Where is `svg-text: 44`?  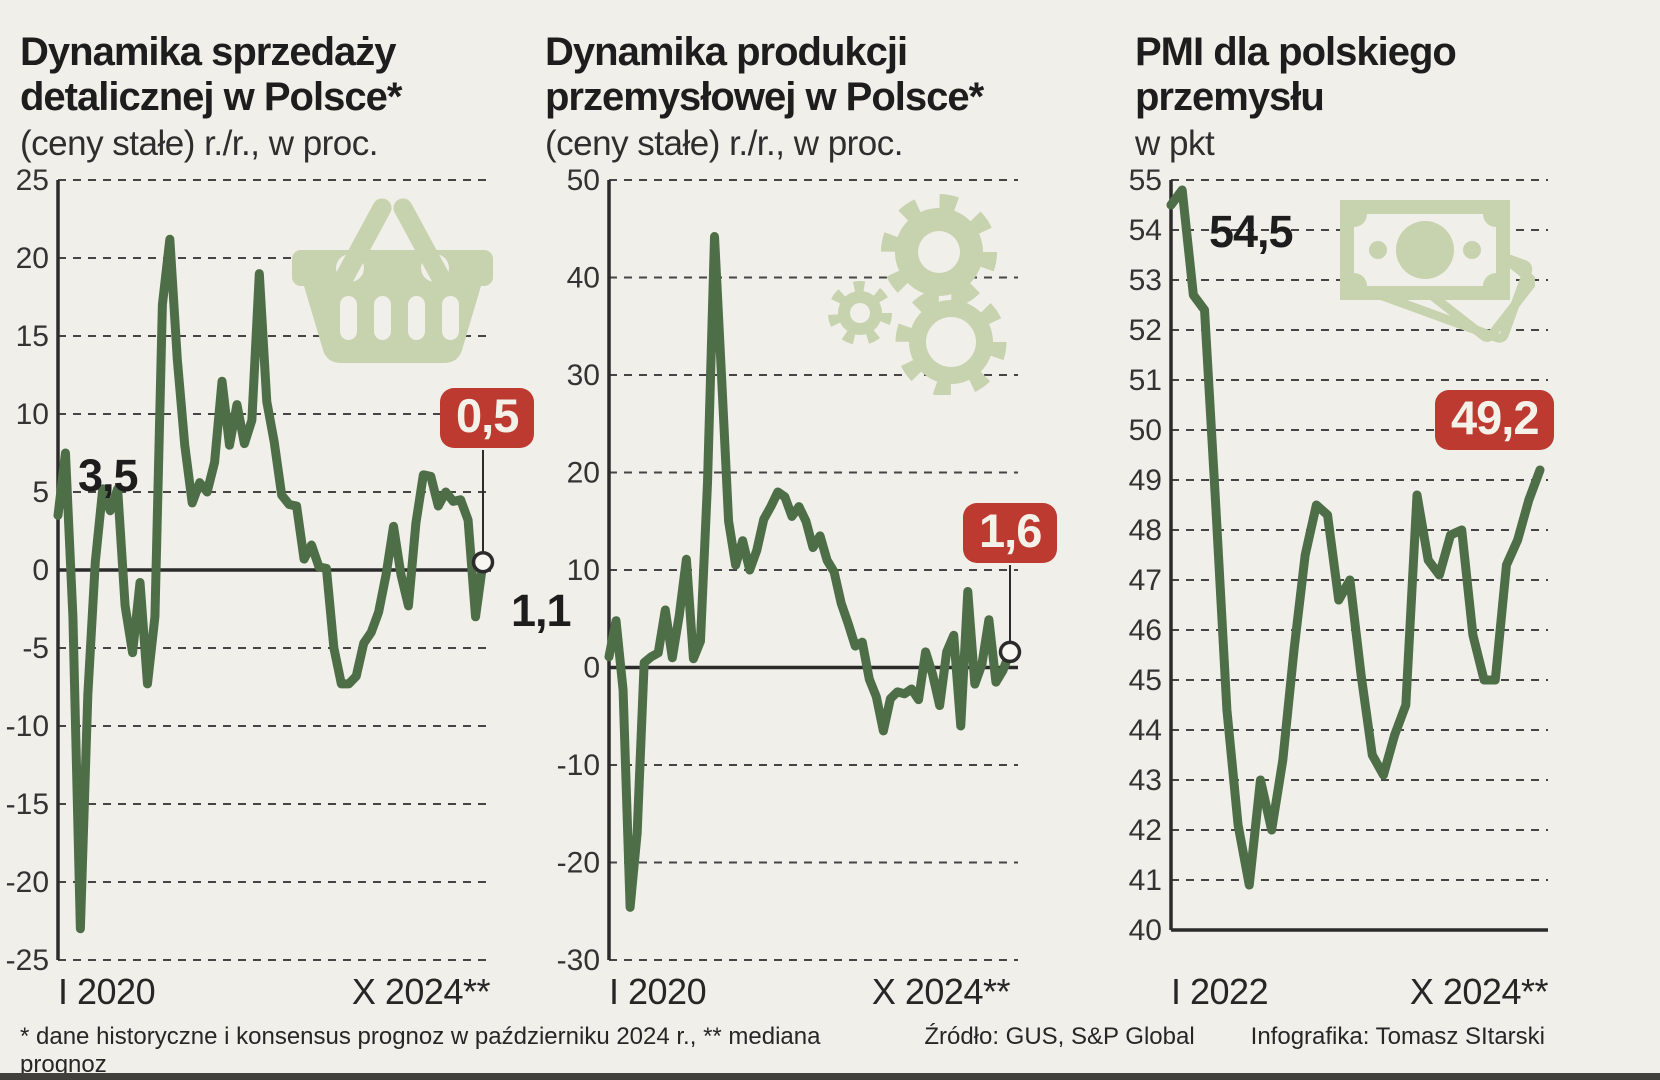 svg-text: 44 is located at coordinates (1145, 730).